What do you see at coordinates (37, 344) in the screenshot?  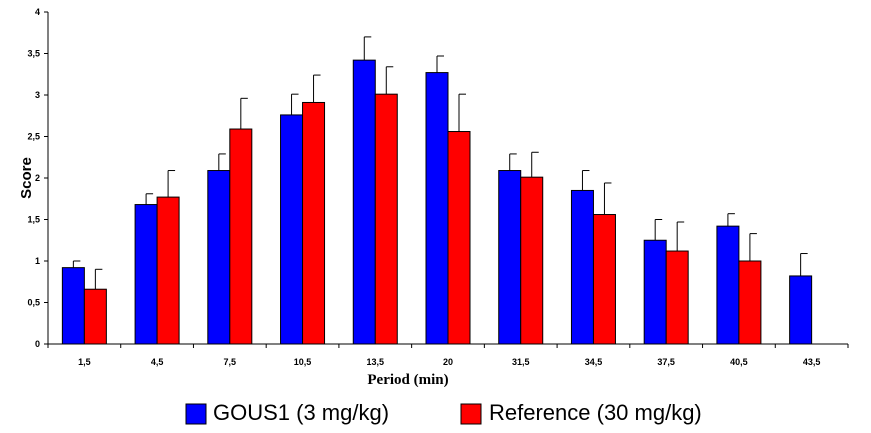 I see `y-tick-label: 0` at bounding box center [37, 344].